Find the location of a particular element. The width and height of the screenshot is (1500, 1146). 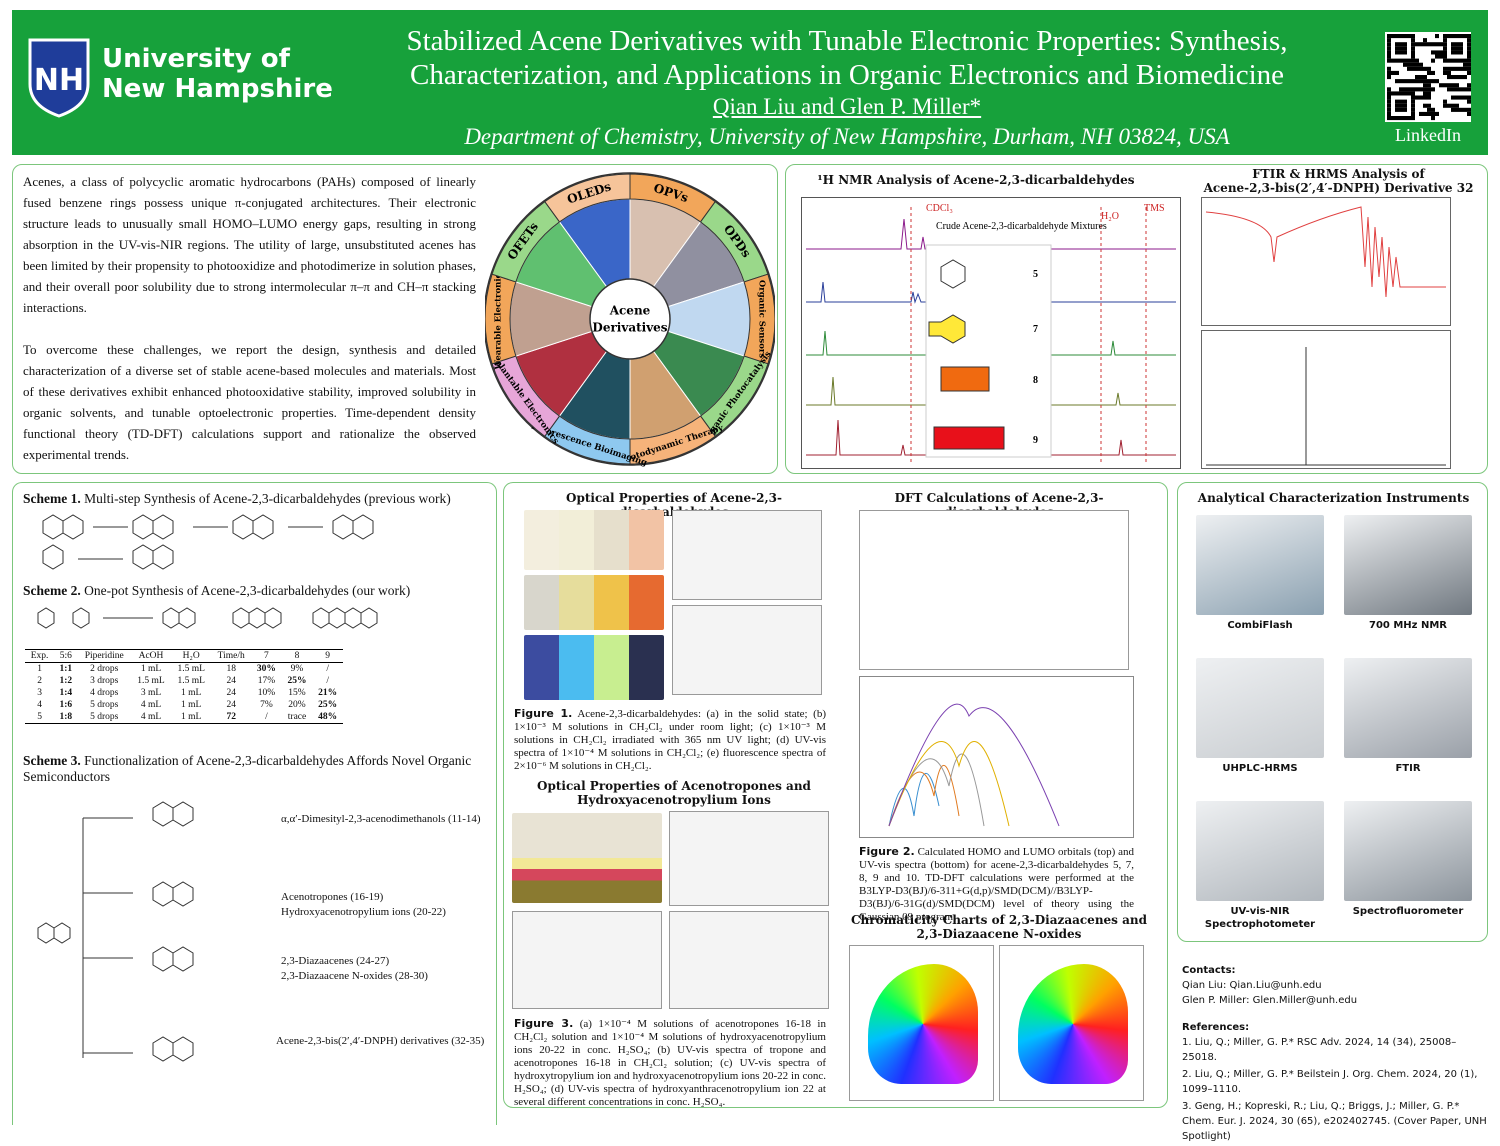

table-cell: 2 drops is located at coordinates (104, 669).